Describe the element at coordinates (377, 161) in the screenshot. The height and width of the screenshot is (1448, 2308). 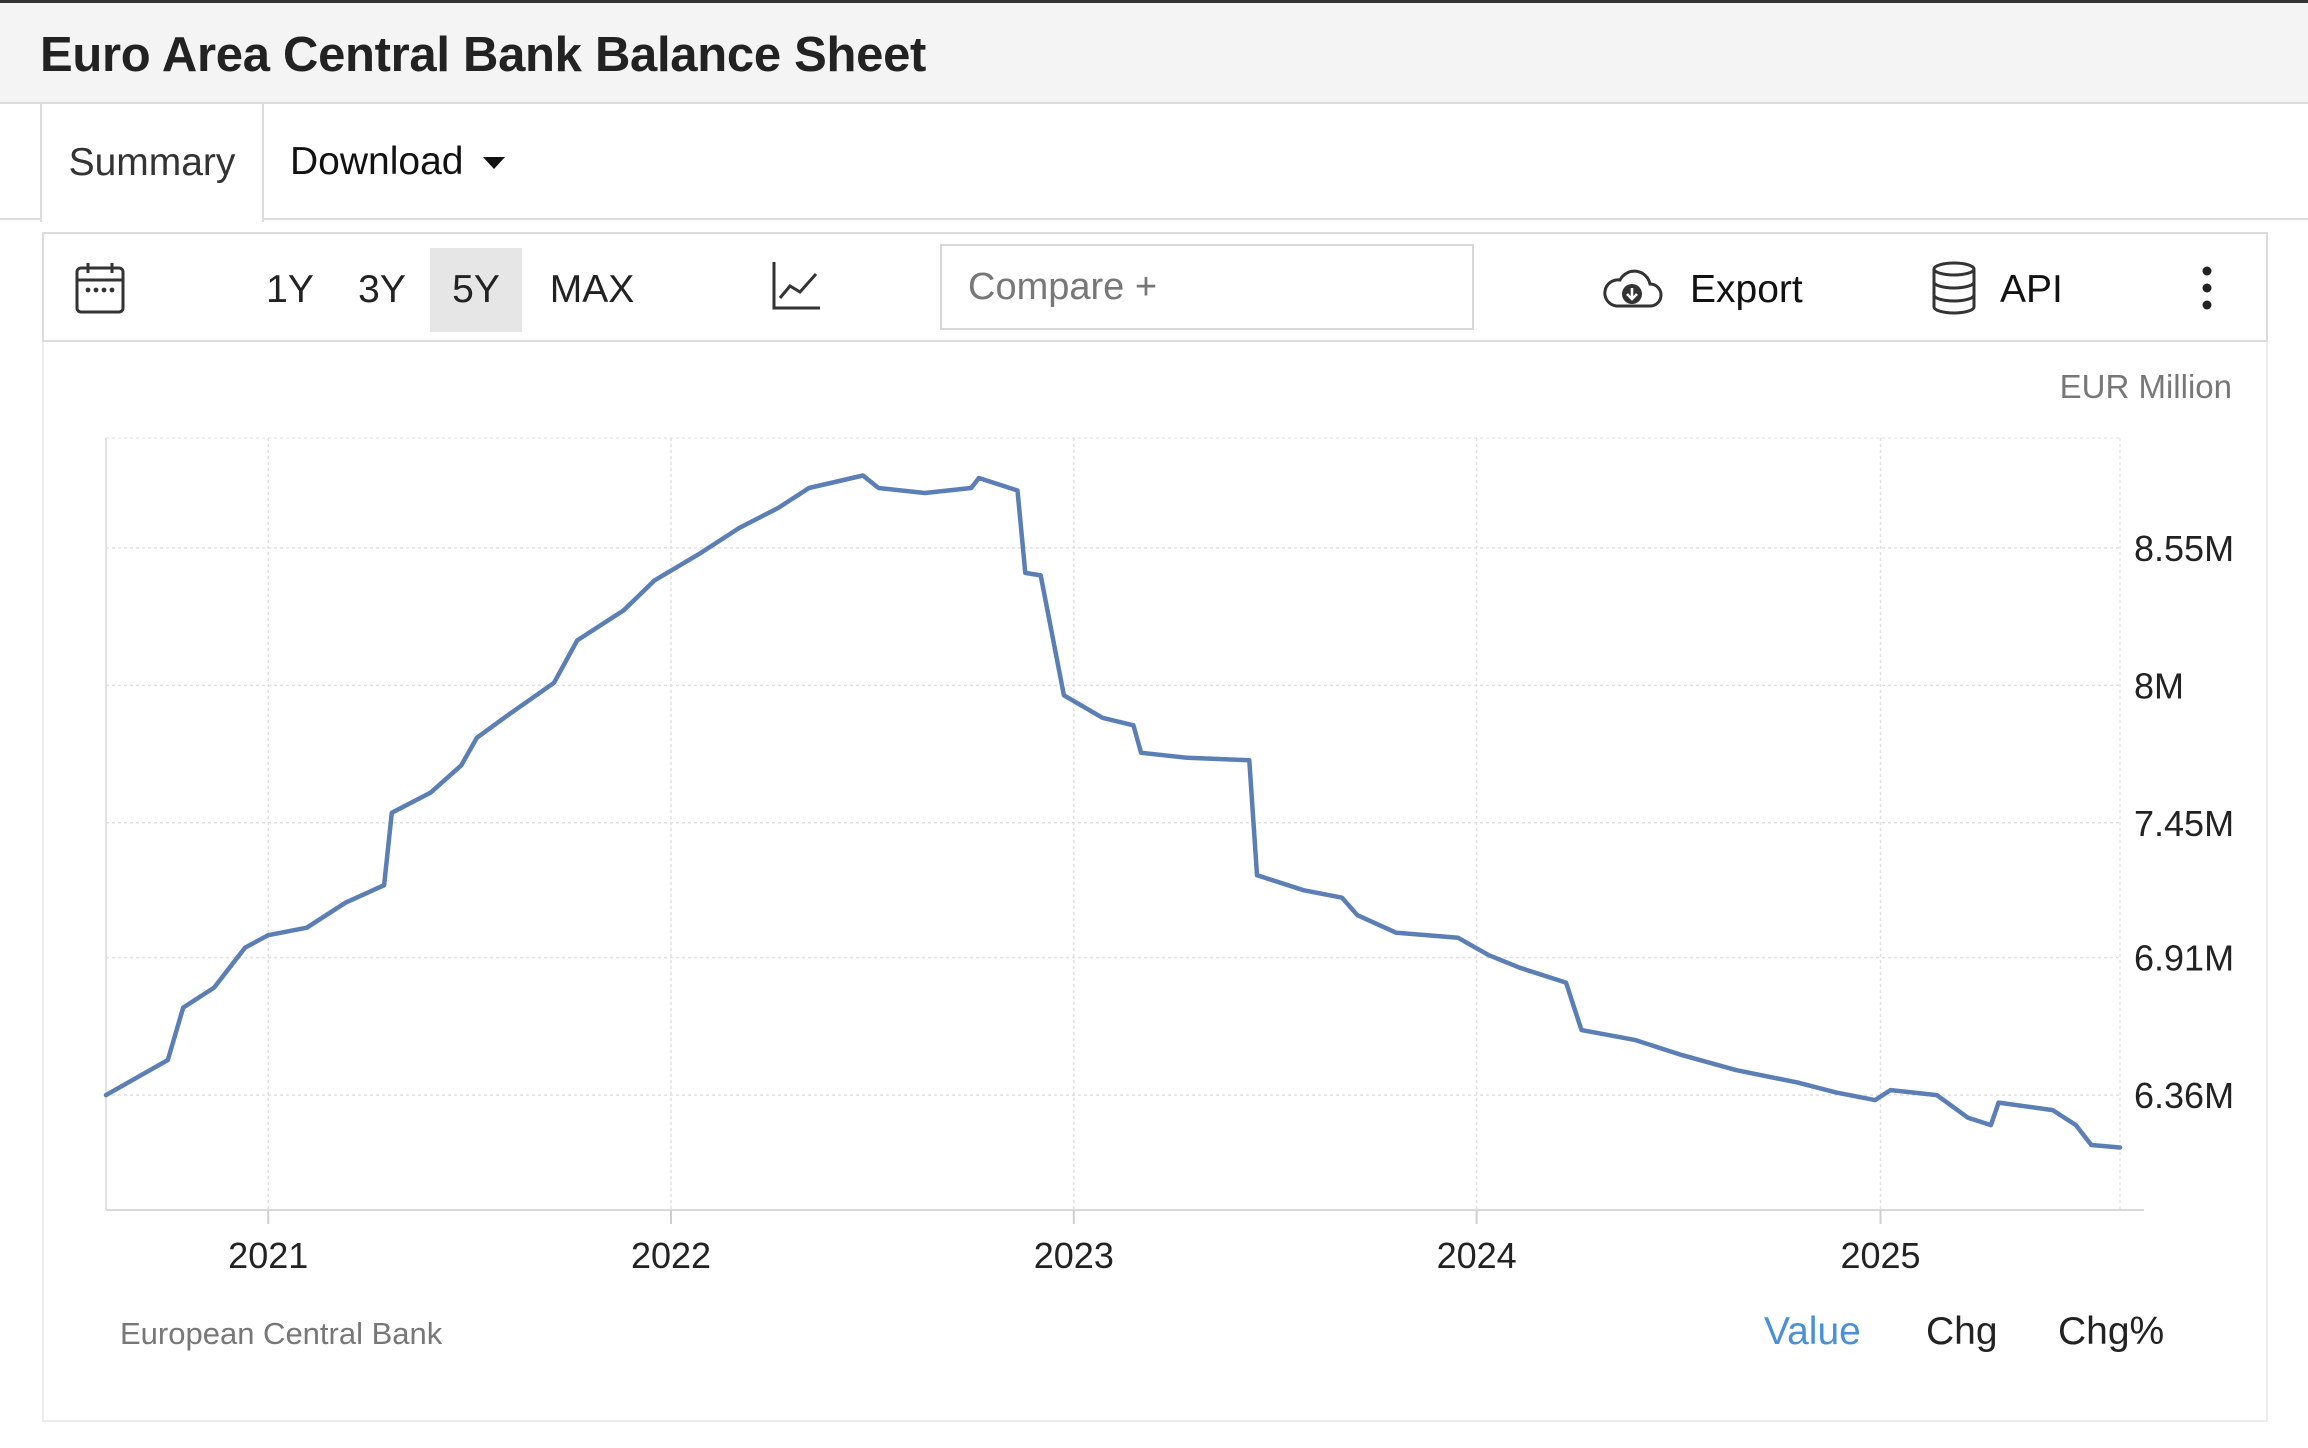
I see `tab-download-label: Download` at that location.